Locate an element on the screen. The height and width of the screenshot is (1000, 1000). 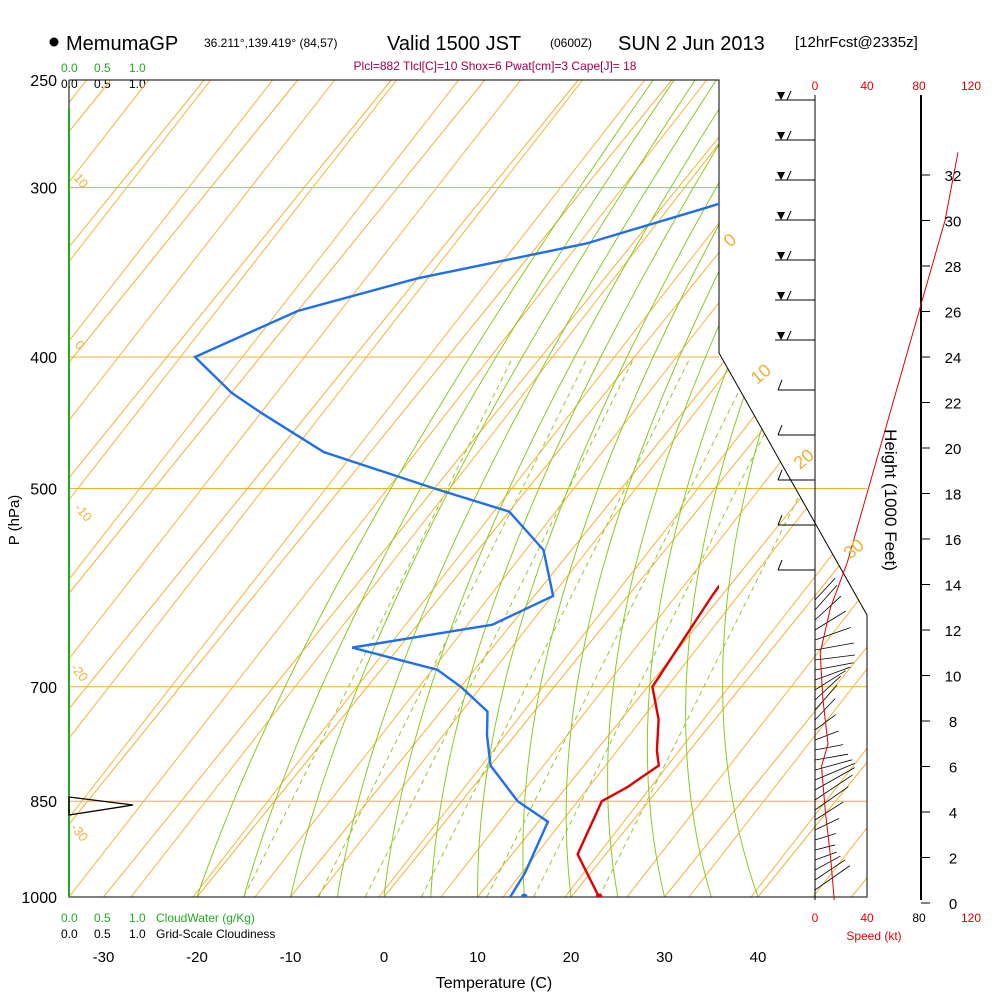
dry-adiabat-label: 30 is located at coordinates (854, 549).